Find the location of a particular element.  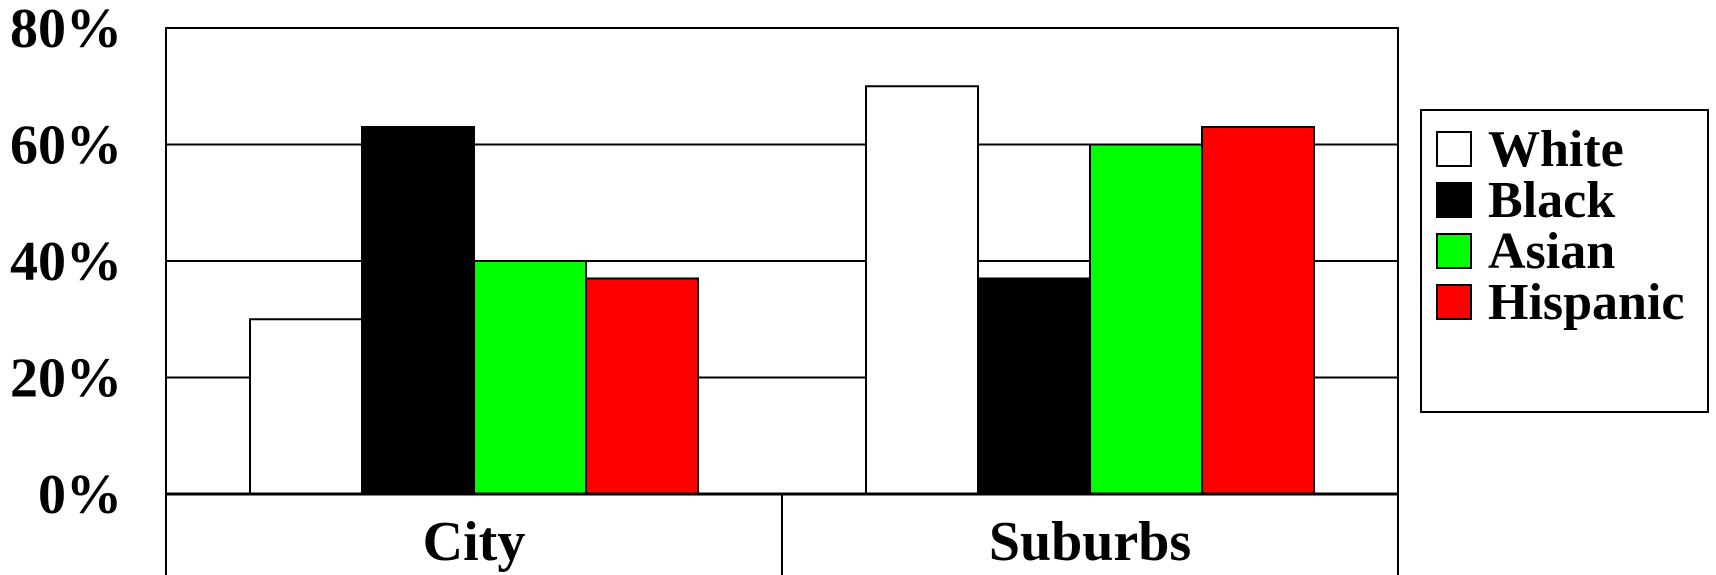

legend-label: White is located at coordinates (1556, 149).